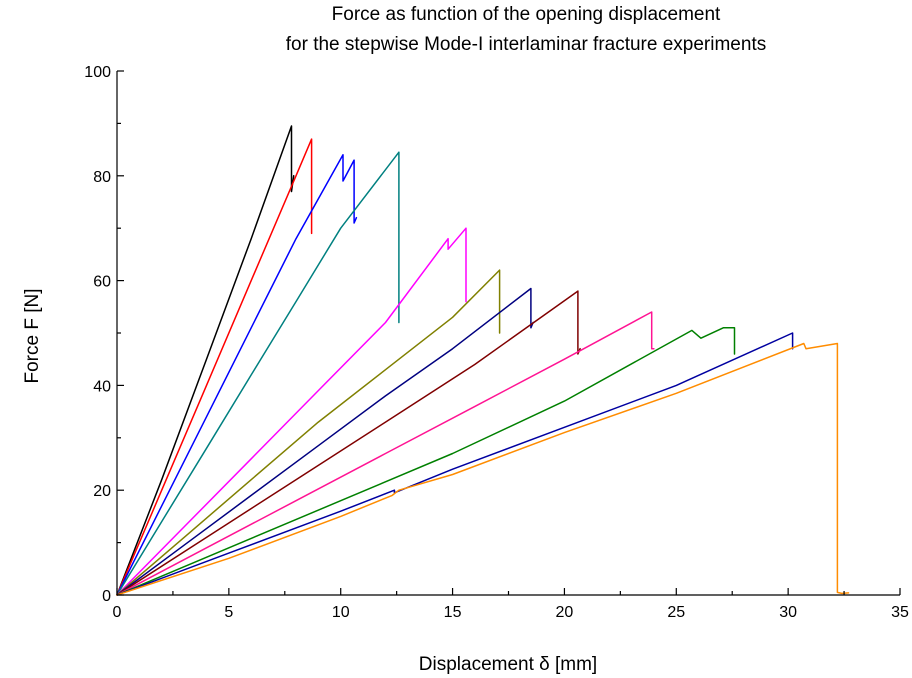 The image size is (912, 678). Describe the element at coordinates (102, 386) in the screenshot. I see `y-tick-label: 40` at that location.